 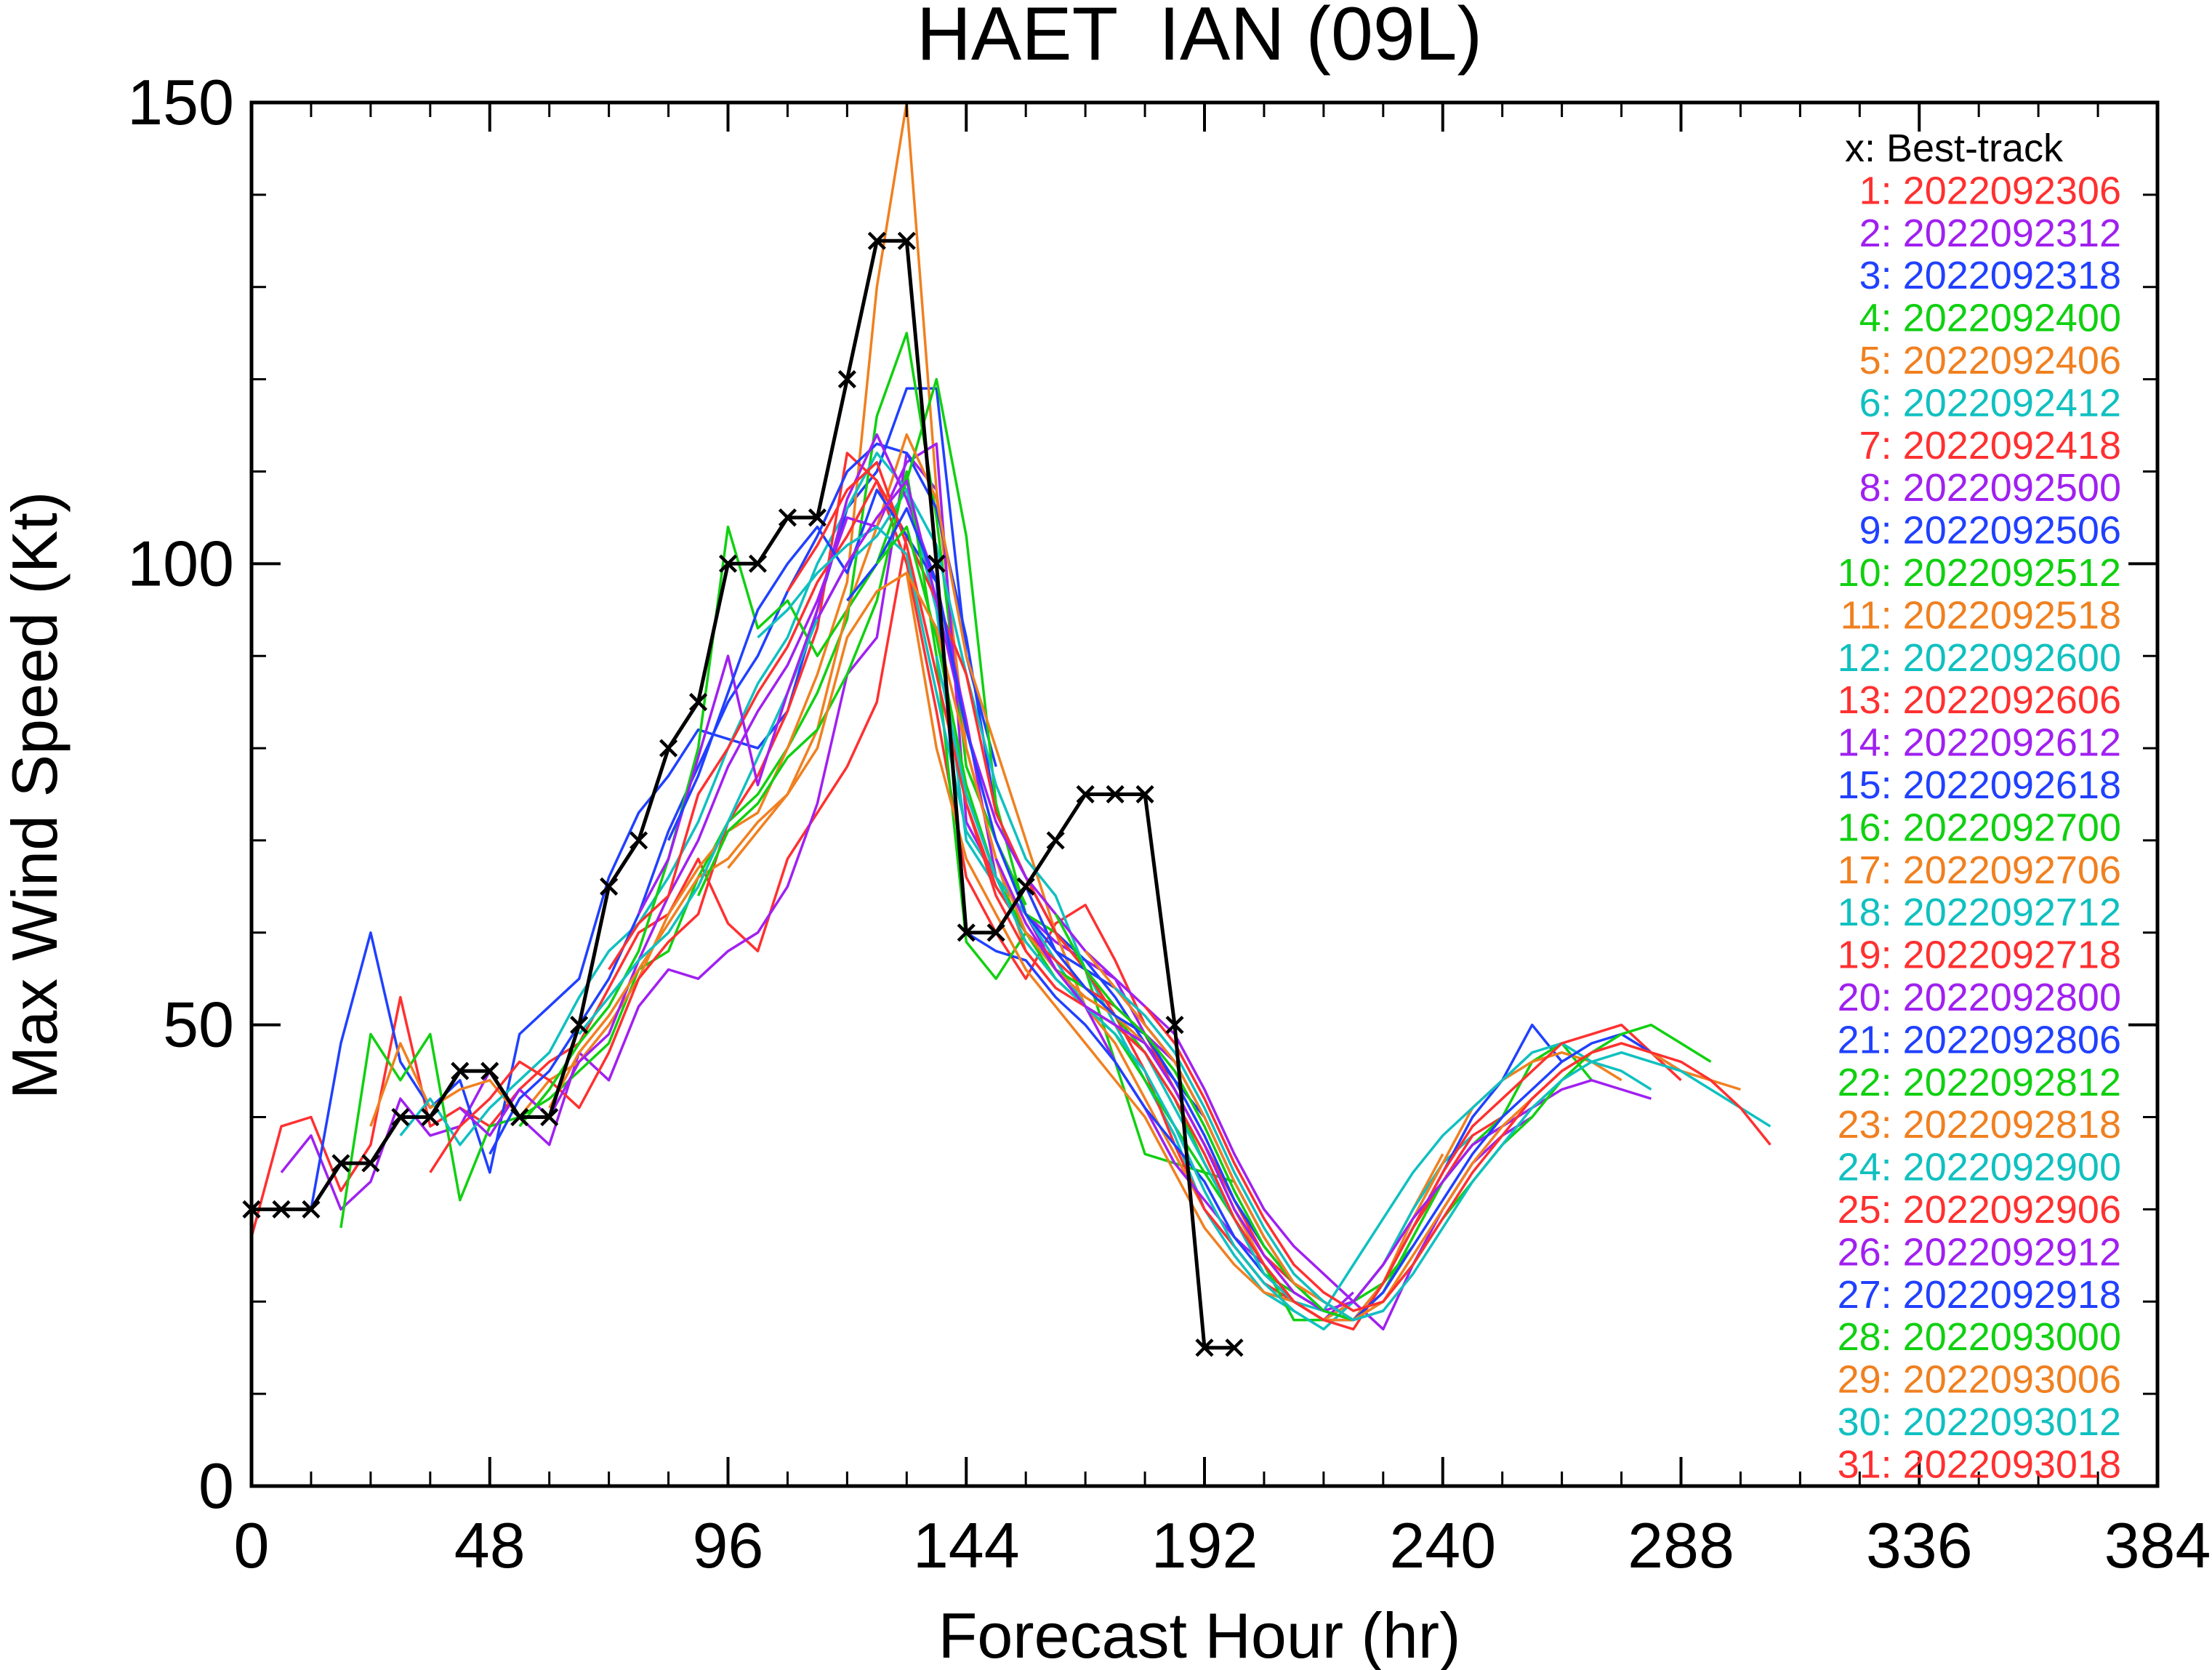 What do you see at coordinates (1981, 615) in the screenshot?
I see `legend-entry-11: 11: 2022092518` at bounding box center [1981, 615].